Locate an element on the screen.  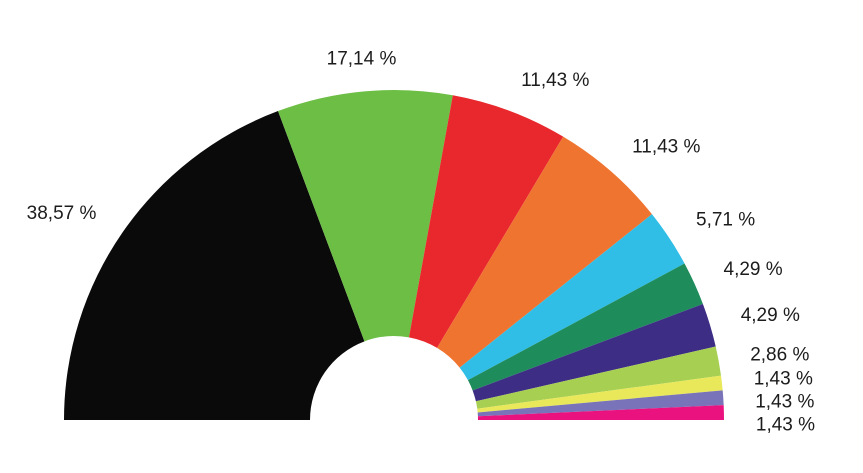
slice-label-6: 4,29 % is located at coordinates (770, 315).